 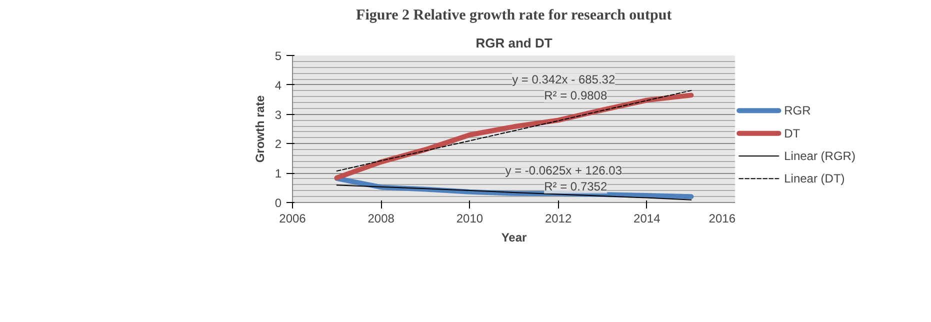 What do you see at coordinates (381, 219) in the screenshot?
I see `x-tick-label: 2008` at bounding box center [381, 219].